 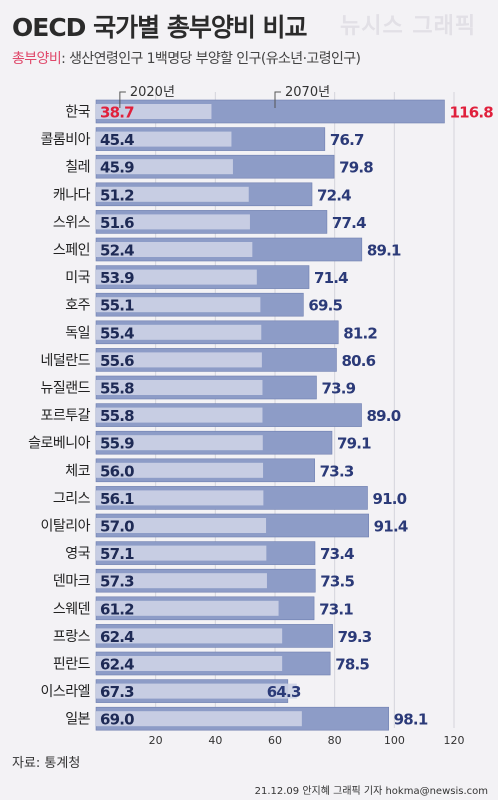 I want to click on value-label-2020: 51.2, so click(x=117, y=195).